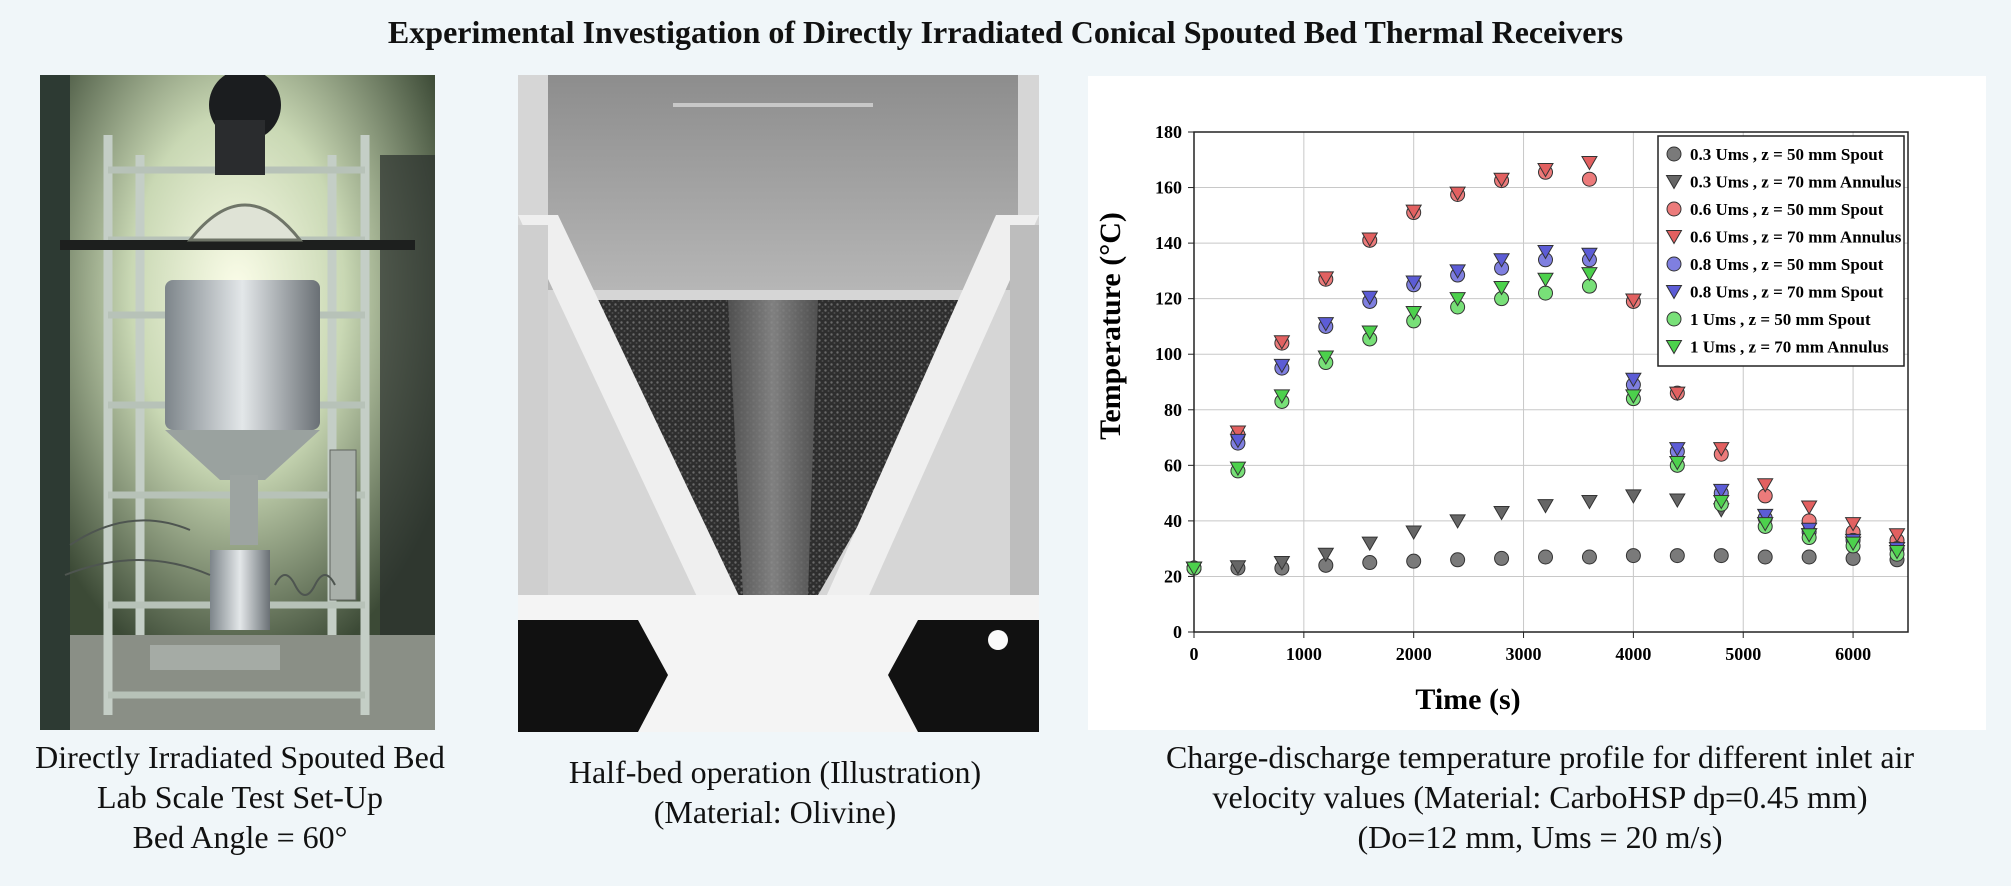 This screenshot has height=886, width=2011. I want to click on caption-line: Lab Scale Test Set-Up, so click(240, 797).